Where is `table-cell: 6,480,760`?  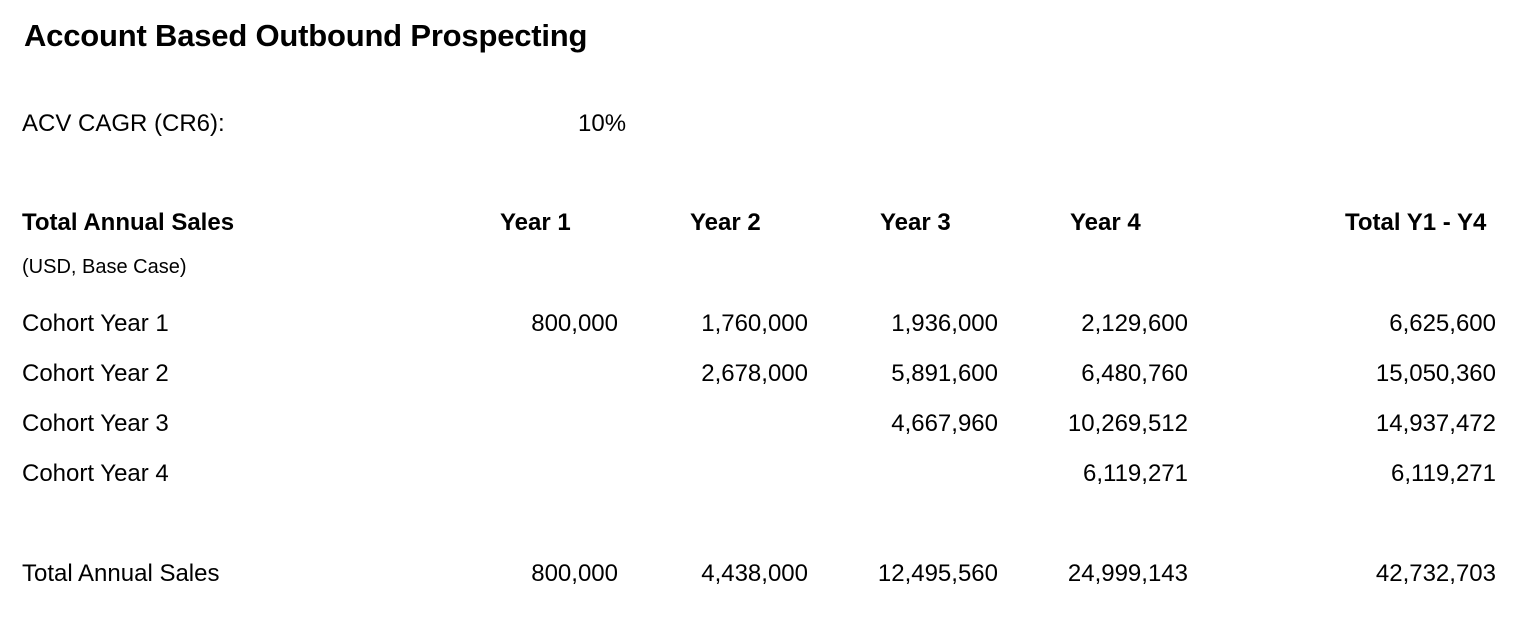 table-cell: 6,480,760 is located at coordinates (1134, 373).